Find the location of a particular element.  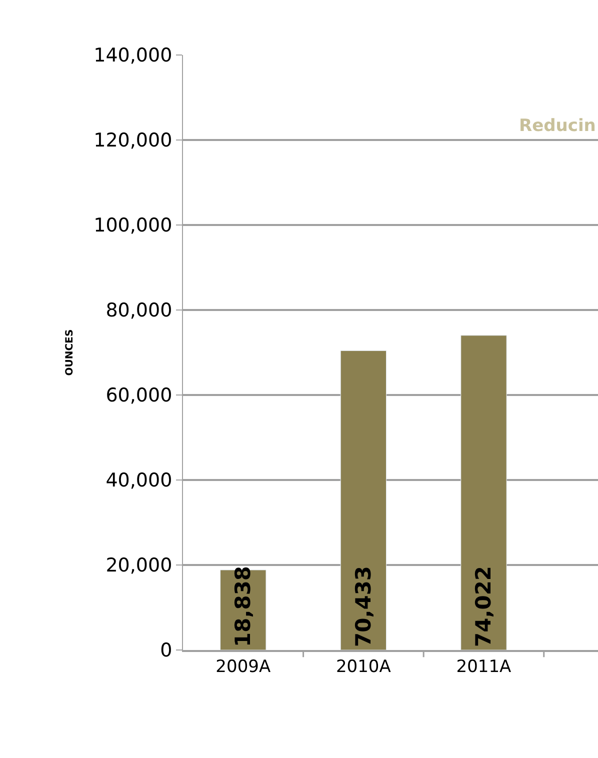

annotation: Reducin is located at coordinates (557, 126).